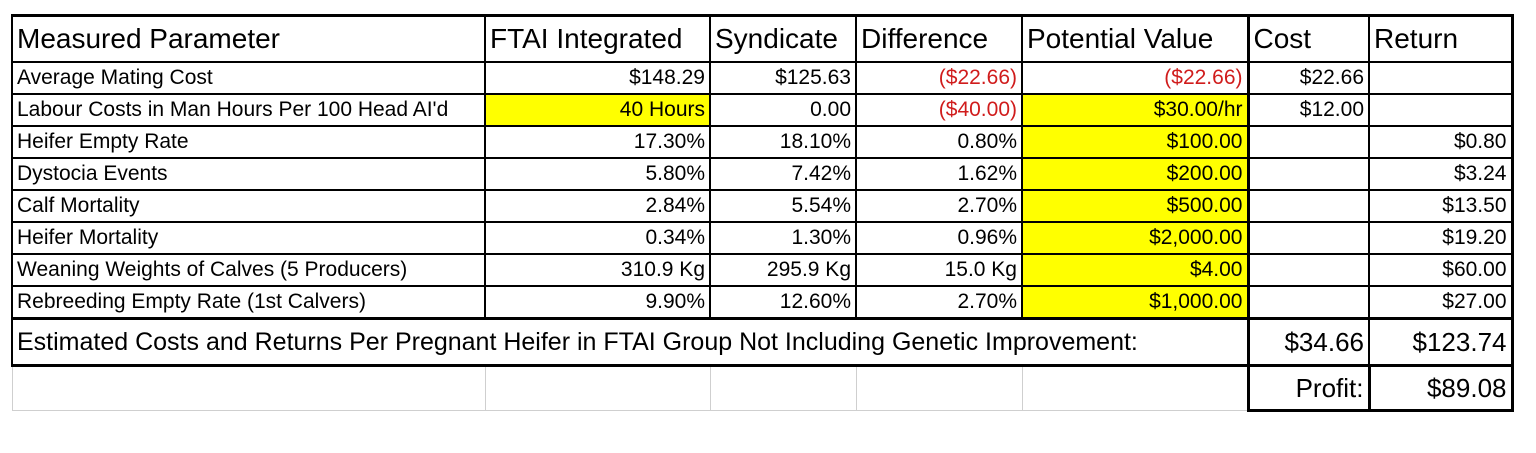 The image size is (1536, 453). Describe the element at coordinates (939, 238) in the screenshot. I see `cell-difference: 0.96%` at that location.